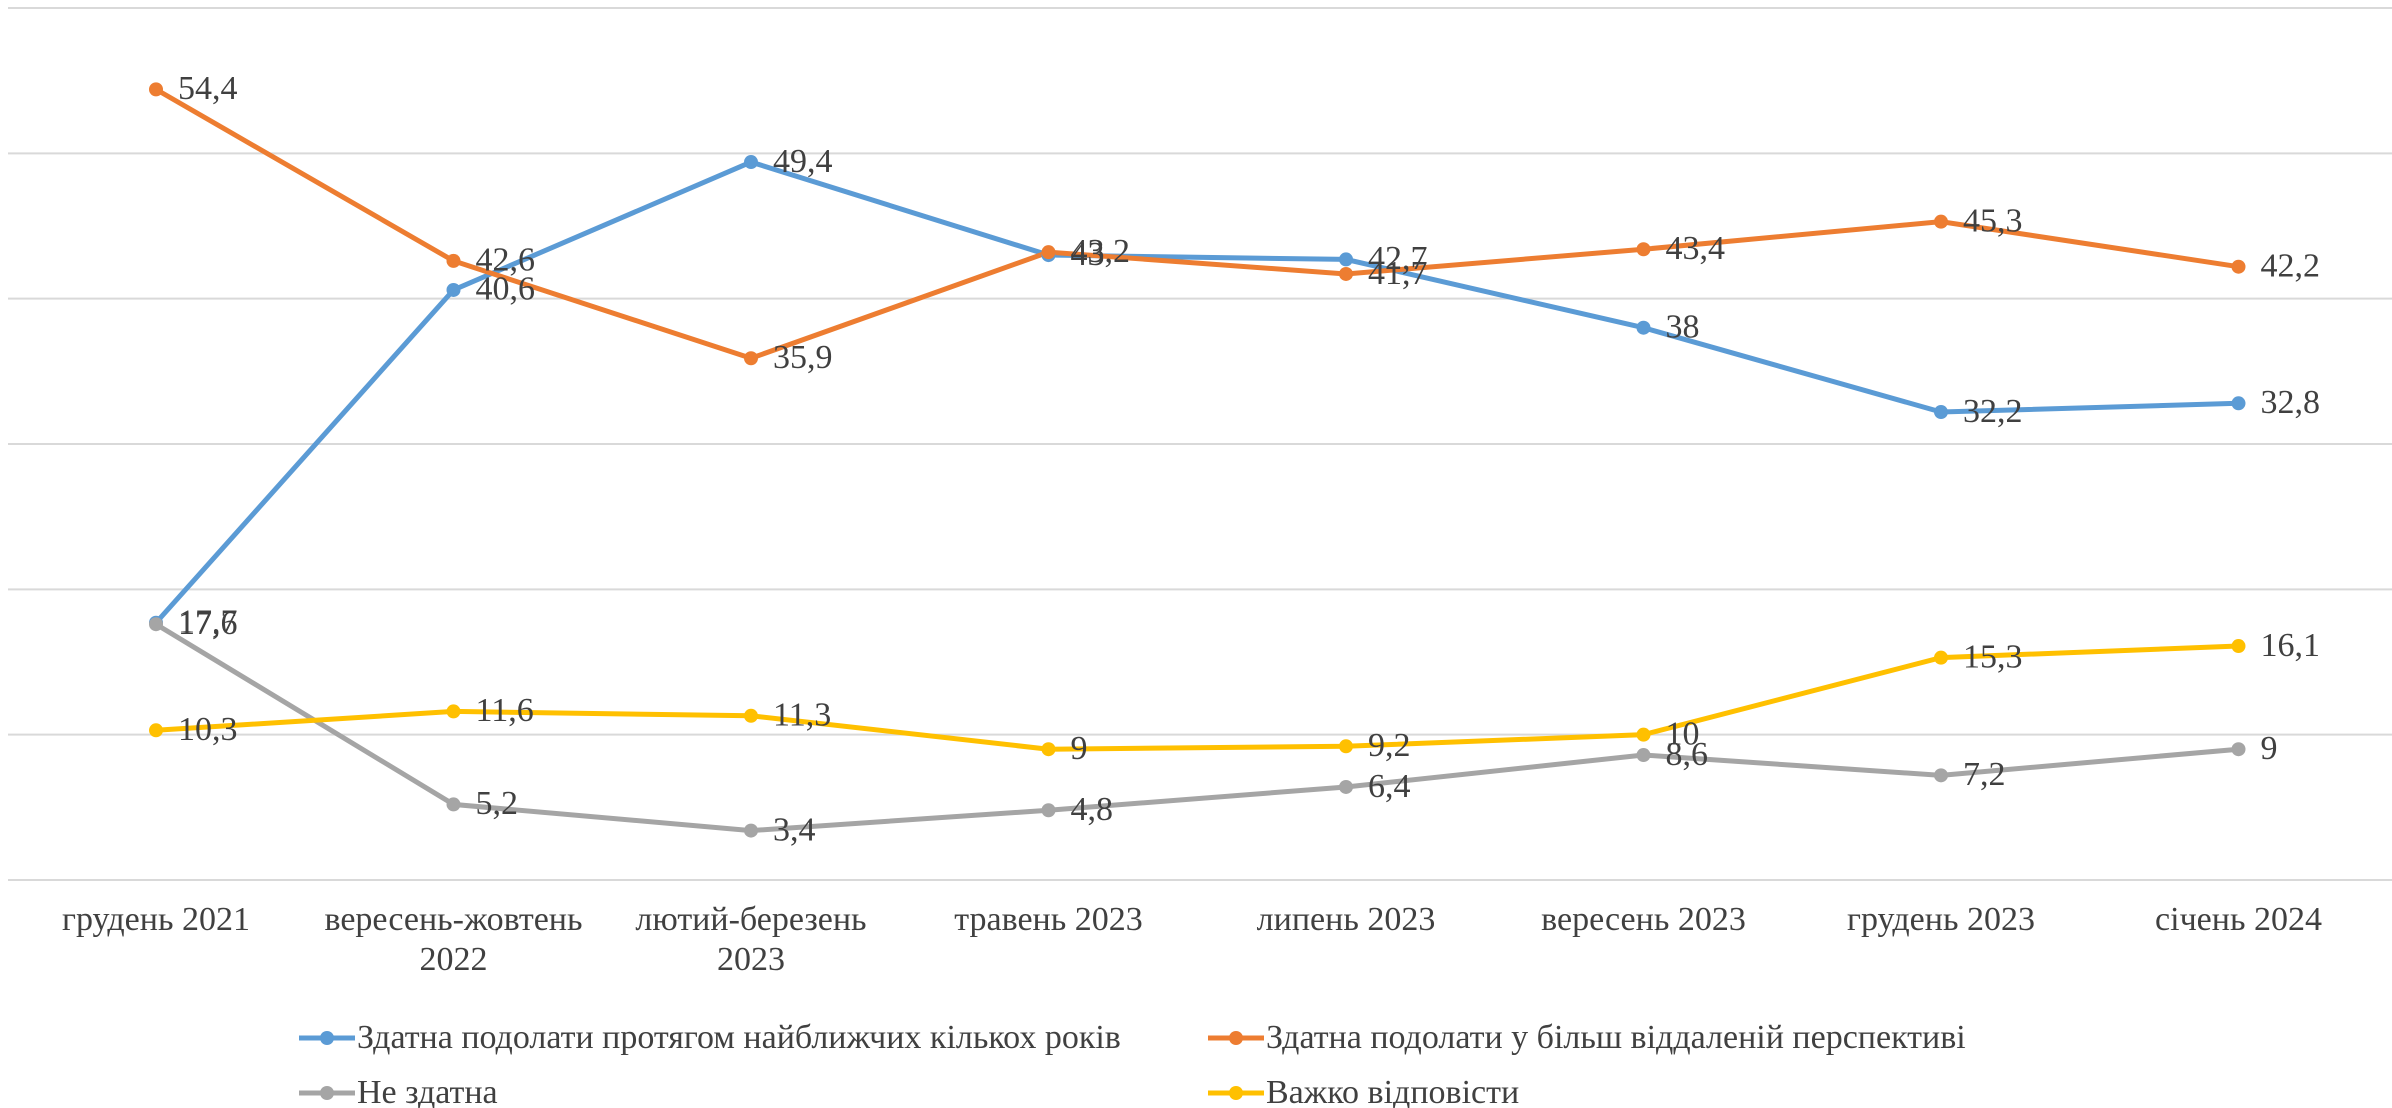  I want to click on data-label: 43,2, so click(1101, 251).